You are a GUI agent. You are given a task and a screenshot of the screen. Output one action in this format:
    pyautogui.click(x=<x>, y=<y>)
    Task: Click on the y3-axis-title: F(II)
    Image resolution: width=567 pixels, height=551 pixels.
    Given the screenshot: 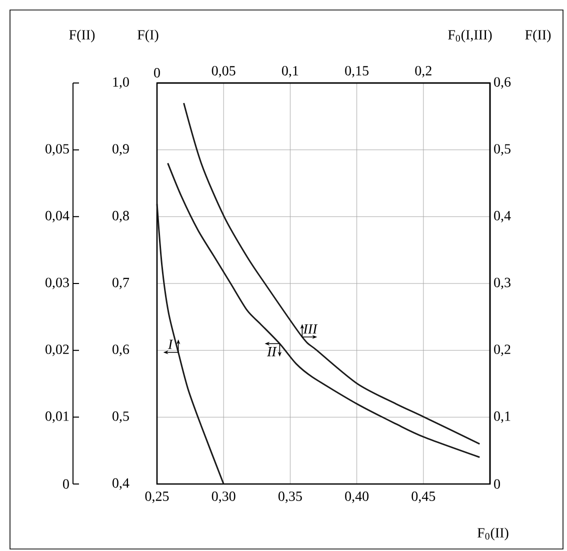 What is the action you would take?
    pyautogui.click(x=82, y=36)
    